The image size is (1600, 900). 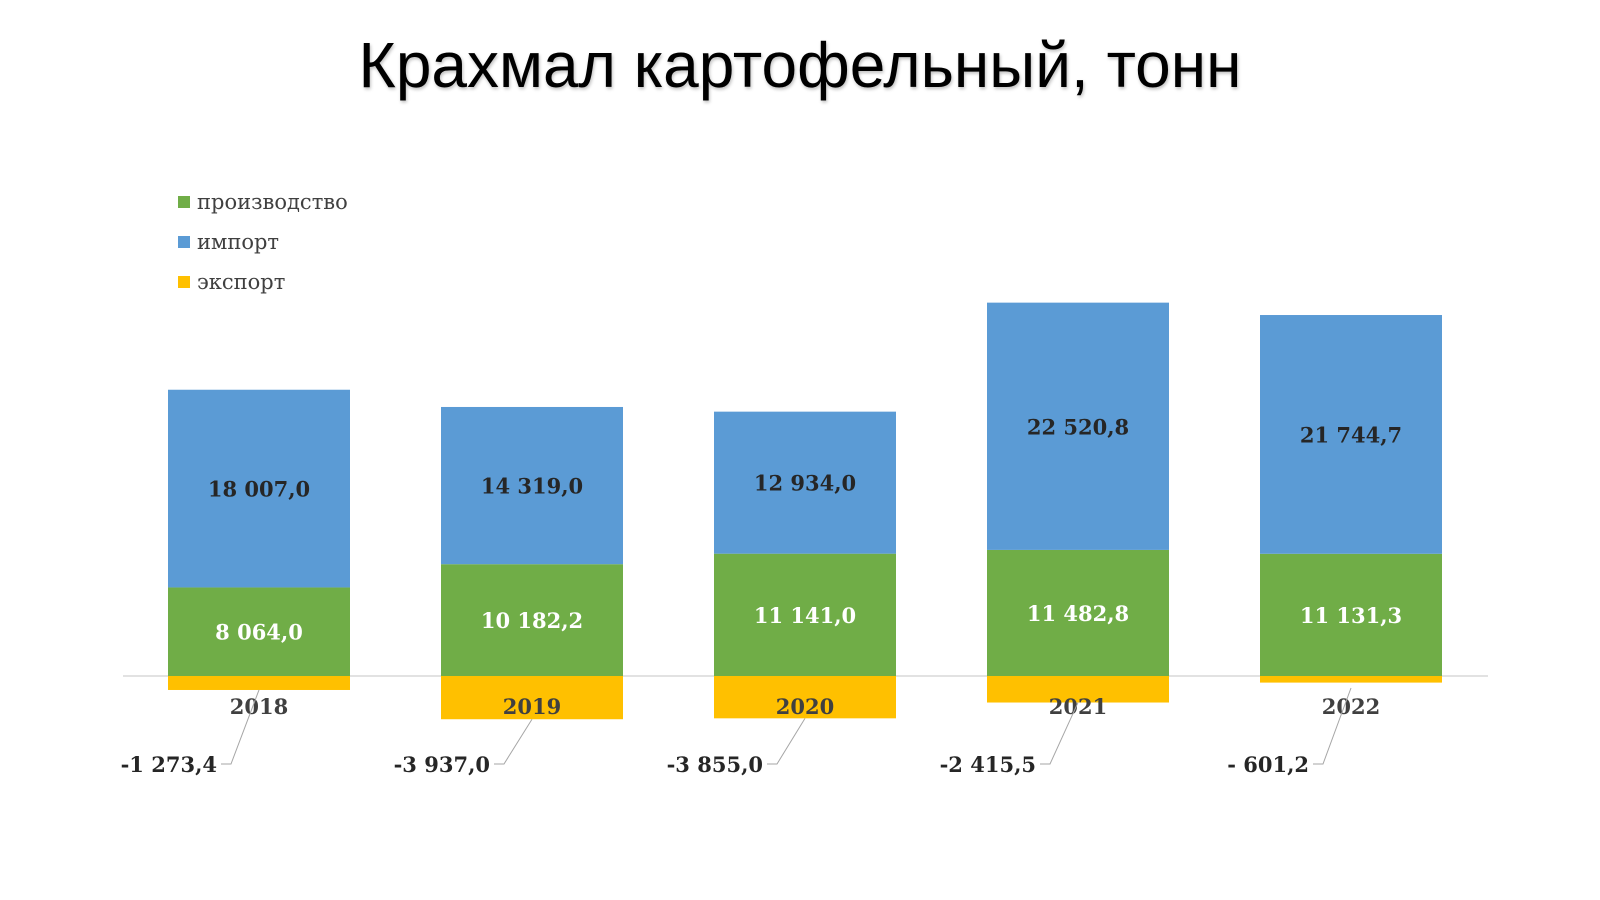 What do you see at coordinates (240, 727) in the screenshot?
I see `leader-line-export-2018` at bounding box center [240, 727].